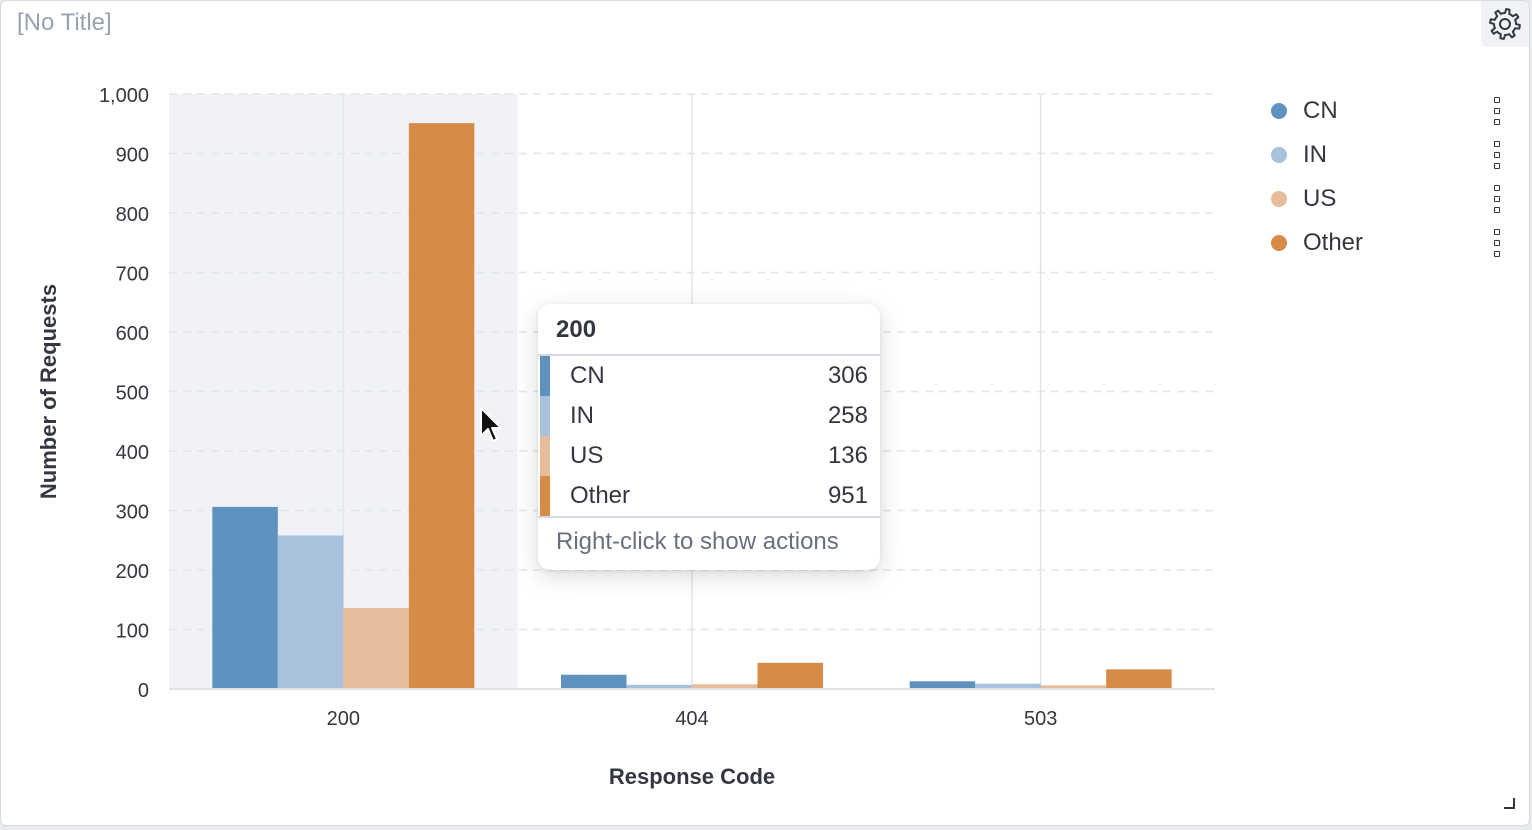  Describe the element at coordinates (1040, 719) in the screenshot. I see `x-tick-label: 503` at that location.